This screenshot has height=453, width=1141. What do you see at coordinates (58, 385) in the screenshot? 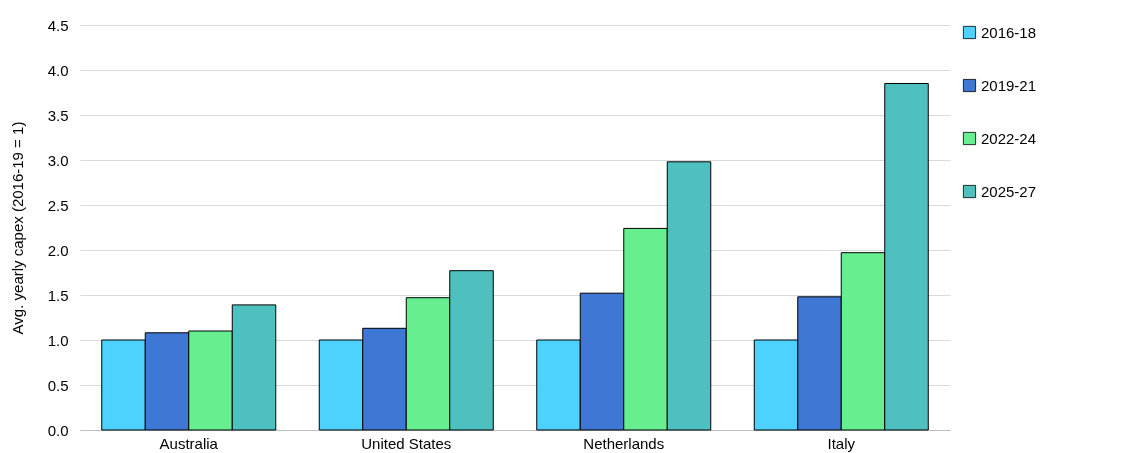
I see `y-tick-label: 0.5` at bounding box center [58, 385].